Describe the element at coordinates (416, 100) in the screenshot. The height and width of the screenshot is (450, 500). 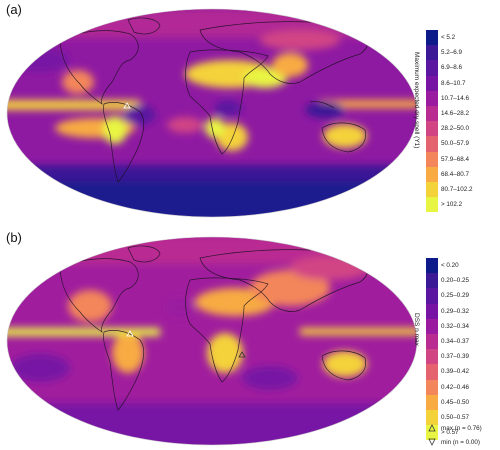
I see `panel-a-legend-title: Maximum expected dry spell (Y1)` at that location.